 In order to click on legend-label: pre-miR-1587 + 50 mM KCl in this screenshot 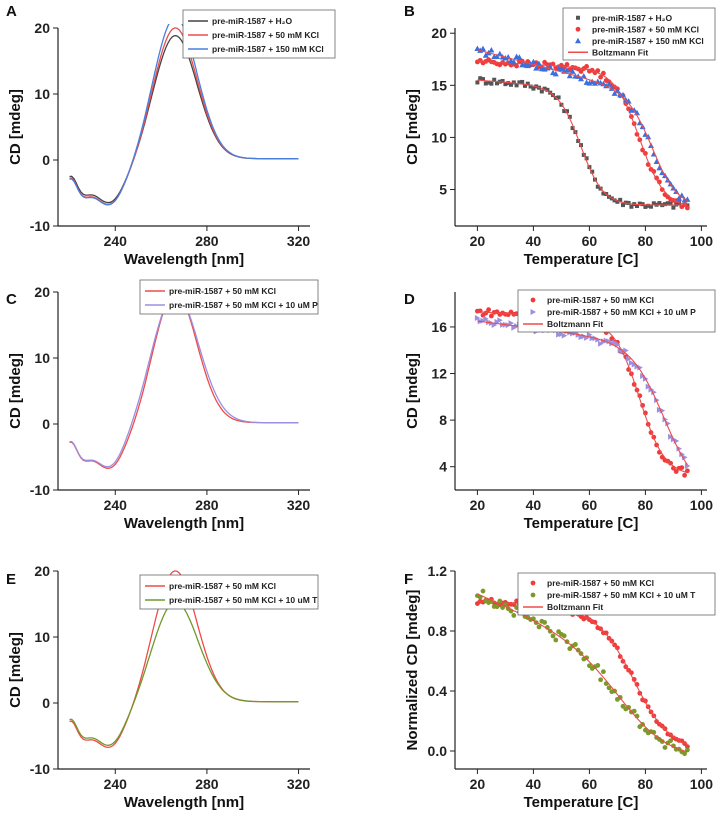, I will do `click(265, 35)`.